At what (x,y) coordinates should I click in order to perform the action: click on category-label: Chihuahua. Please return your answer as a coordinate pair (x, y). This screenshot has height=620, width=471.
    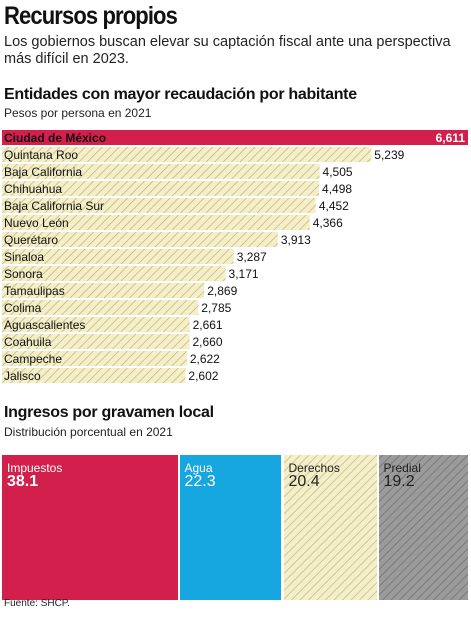
    Looking at the image, I should click on (33, 189).